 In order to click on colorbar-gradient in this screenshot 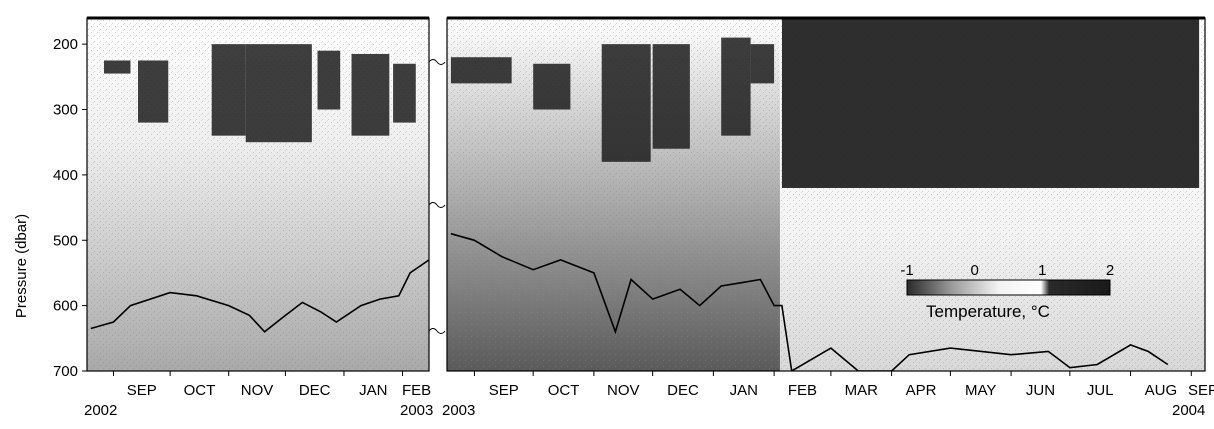, I will do `click(1008, 287)`.